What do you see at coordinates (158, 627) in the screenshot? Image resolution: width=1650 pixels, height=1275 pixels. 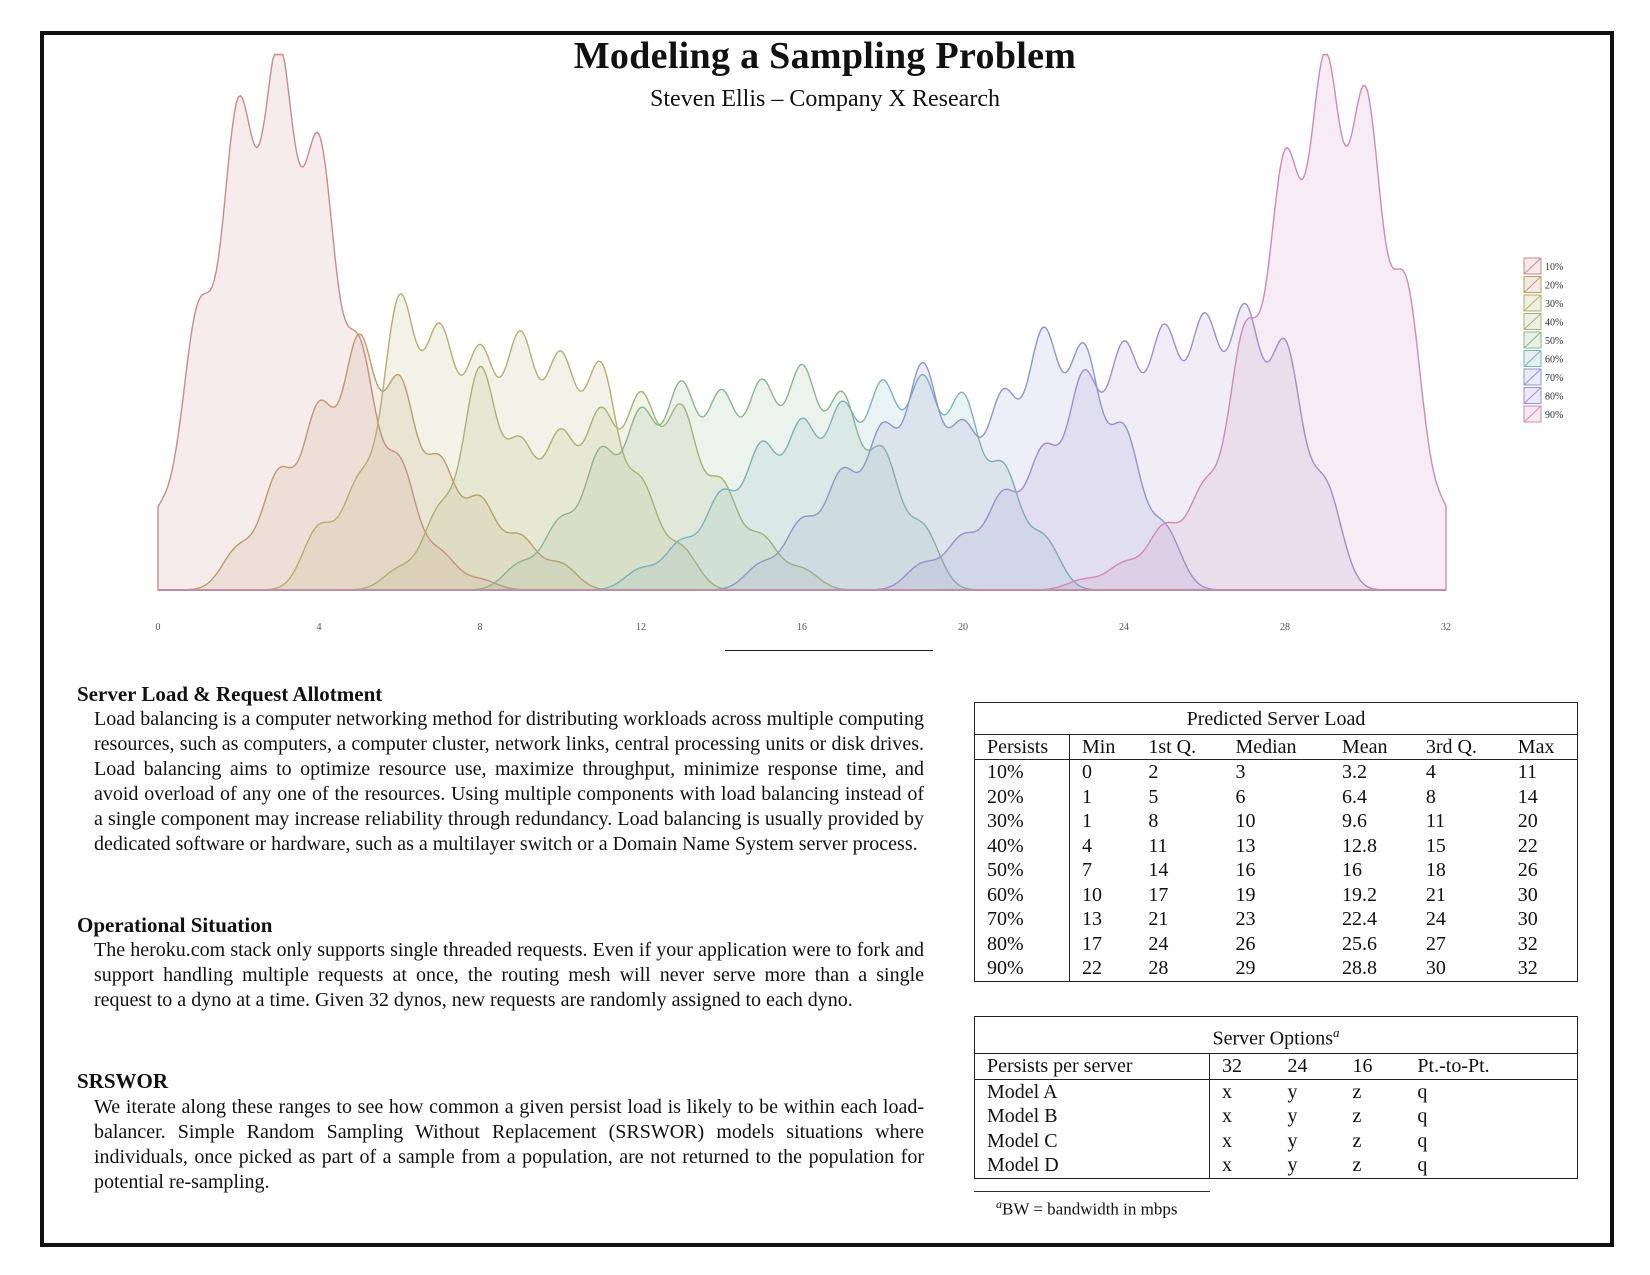 I see `x-tick-label: 0` at bounding box center [158, 627].